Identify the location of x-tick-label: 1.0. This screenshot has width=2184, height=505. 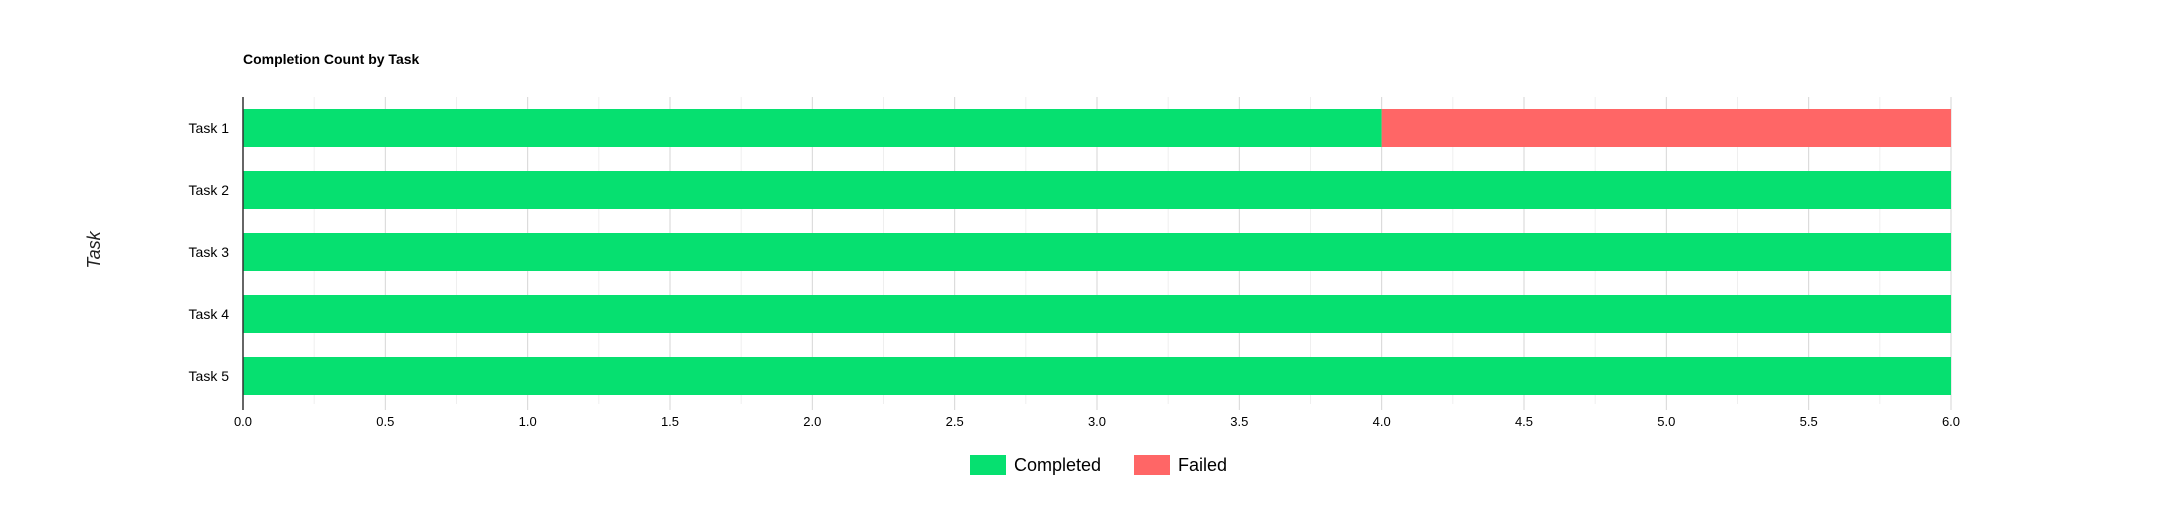
(528, 421).